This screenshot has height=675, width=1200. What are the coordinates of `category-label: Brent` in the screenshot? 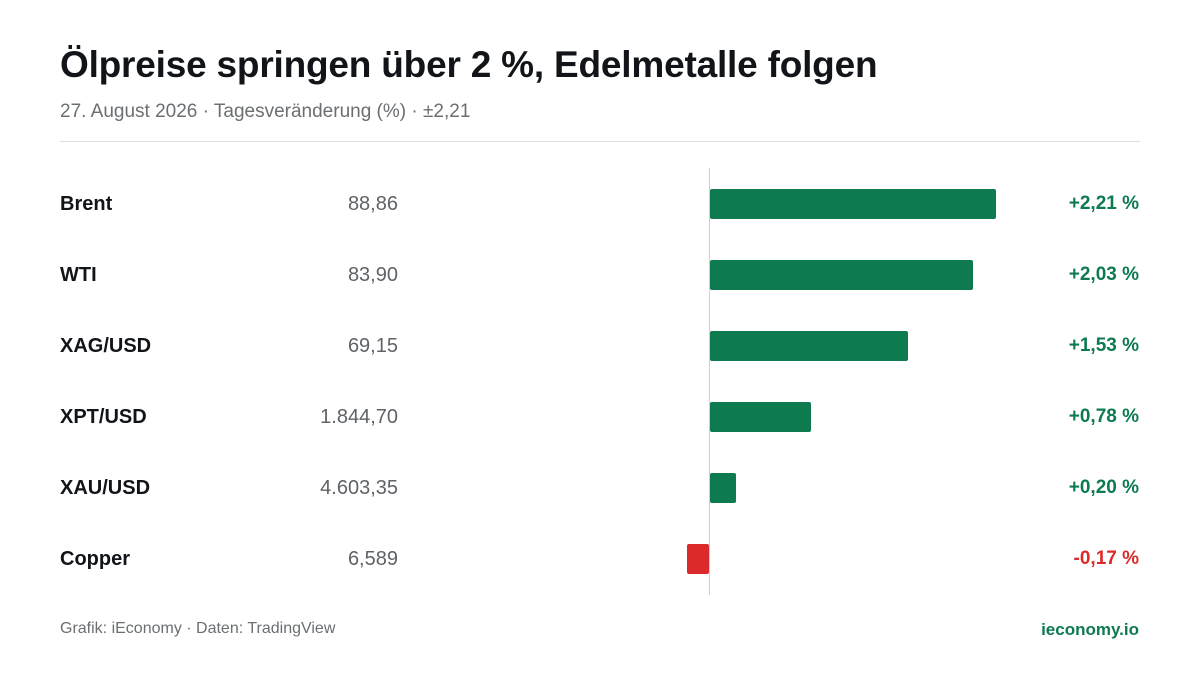 It's located at (86, 204).